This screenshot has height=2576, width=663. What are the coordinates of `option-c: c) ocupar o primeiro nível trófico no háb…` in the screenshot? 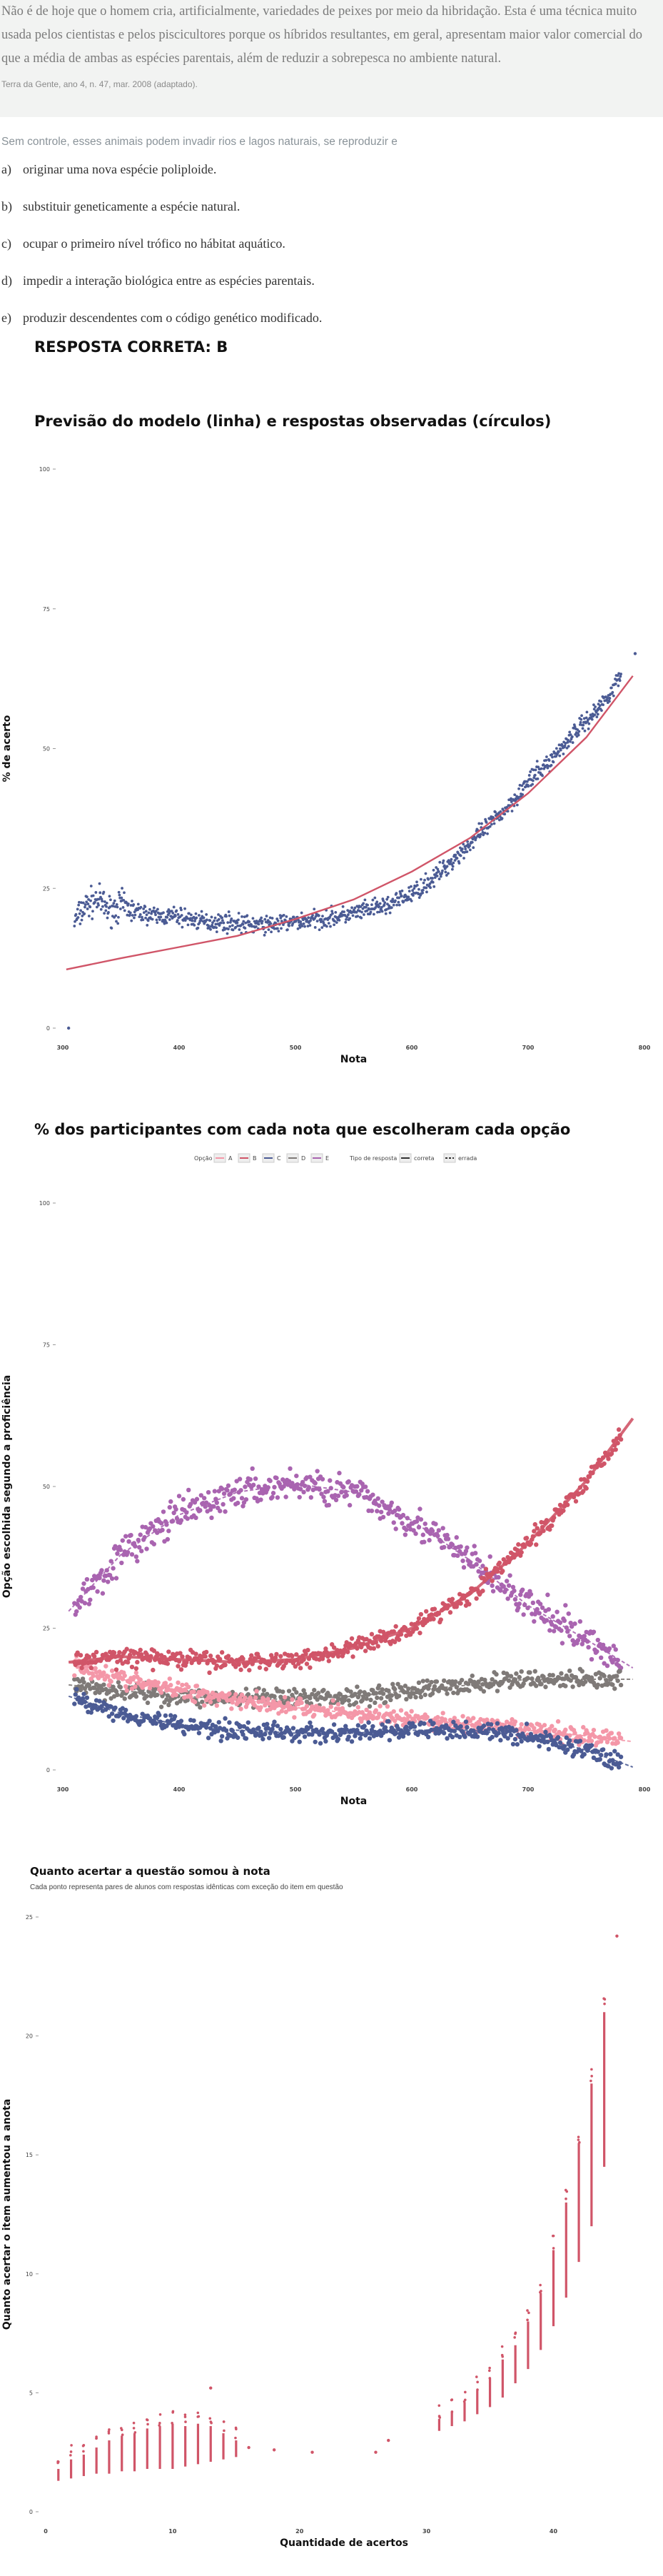 It's located at (143, 243).